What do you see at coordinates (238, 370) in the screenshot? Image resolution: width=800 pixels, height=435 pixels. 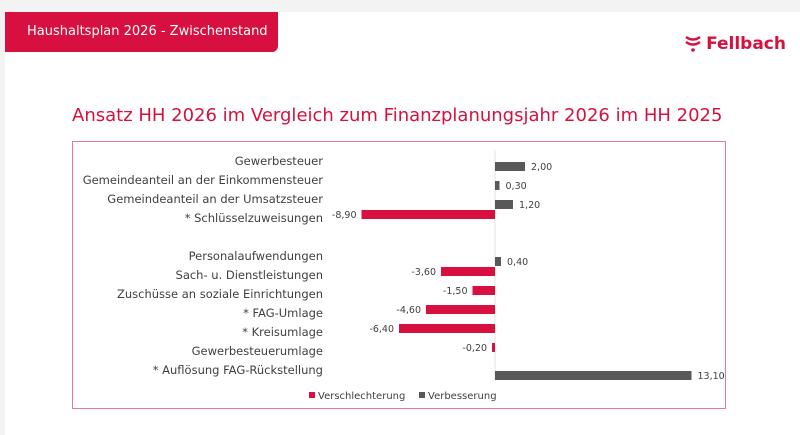 I see `category-label: * Auflösung FAG-Rückstellung` at bounding box center [238, 370].